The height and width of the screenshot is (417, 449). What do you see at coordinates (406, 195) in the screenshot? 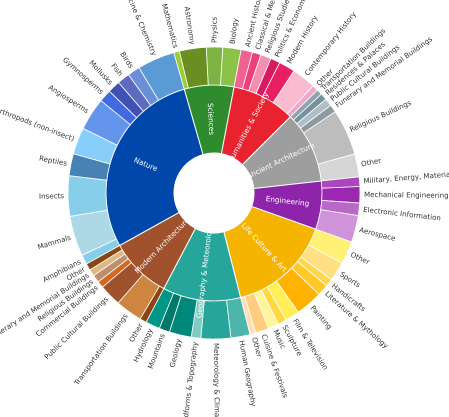
I see `subcategory-label-engineering-1: Mechanical Engineering` at bounding box center [406, 195].